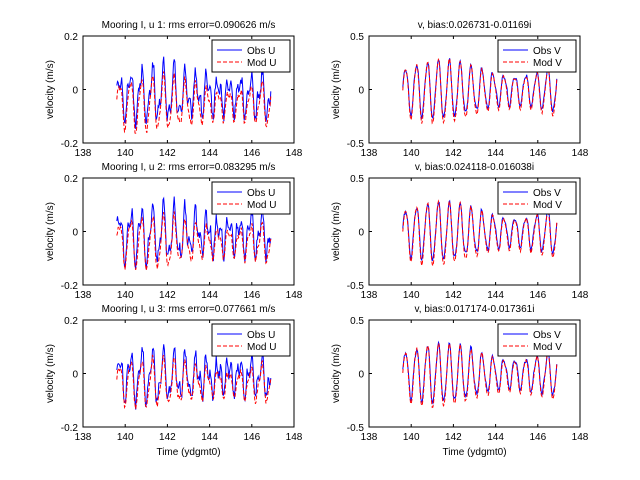 Image resolution: width=640 pixels, height=480 pixels. I want to click on series-line-obs-u, so click(194, 92).